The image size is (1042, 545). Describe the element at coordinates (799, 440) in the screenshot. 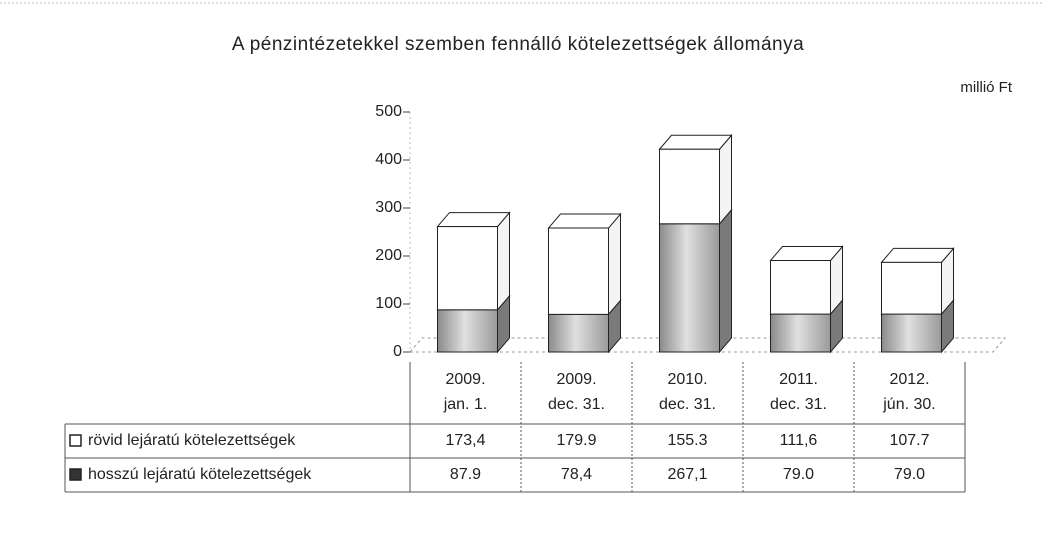

I see `value-label: 111,6` at that location.